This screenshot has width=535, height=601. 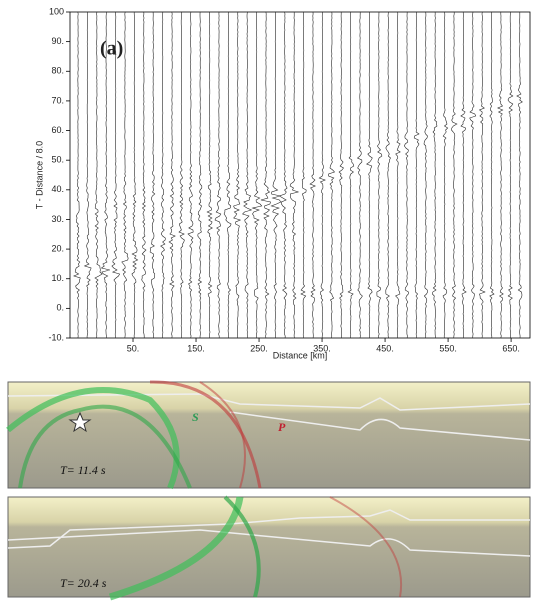 What do you see at coordinates (282, 427) in the screenshot?
I see `p-wave-label: P` at bounding box center [282, 427].